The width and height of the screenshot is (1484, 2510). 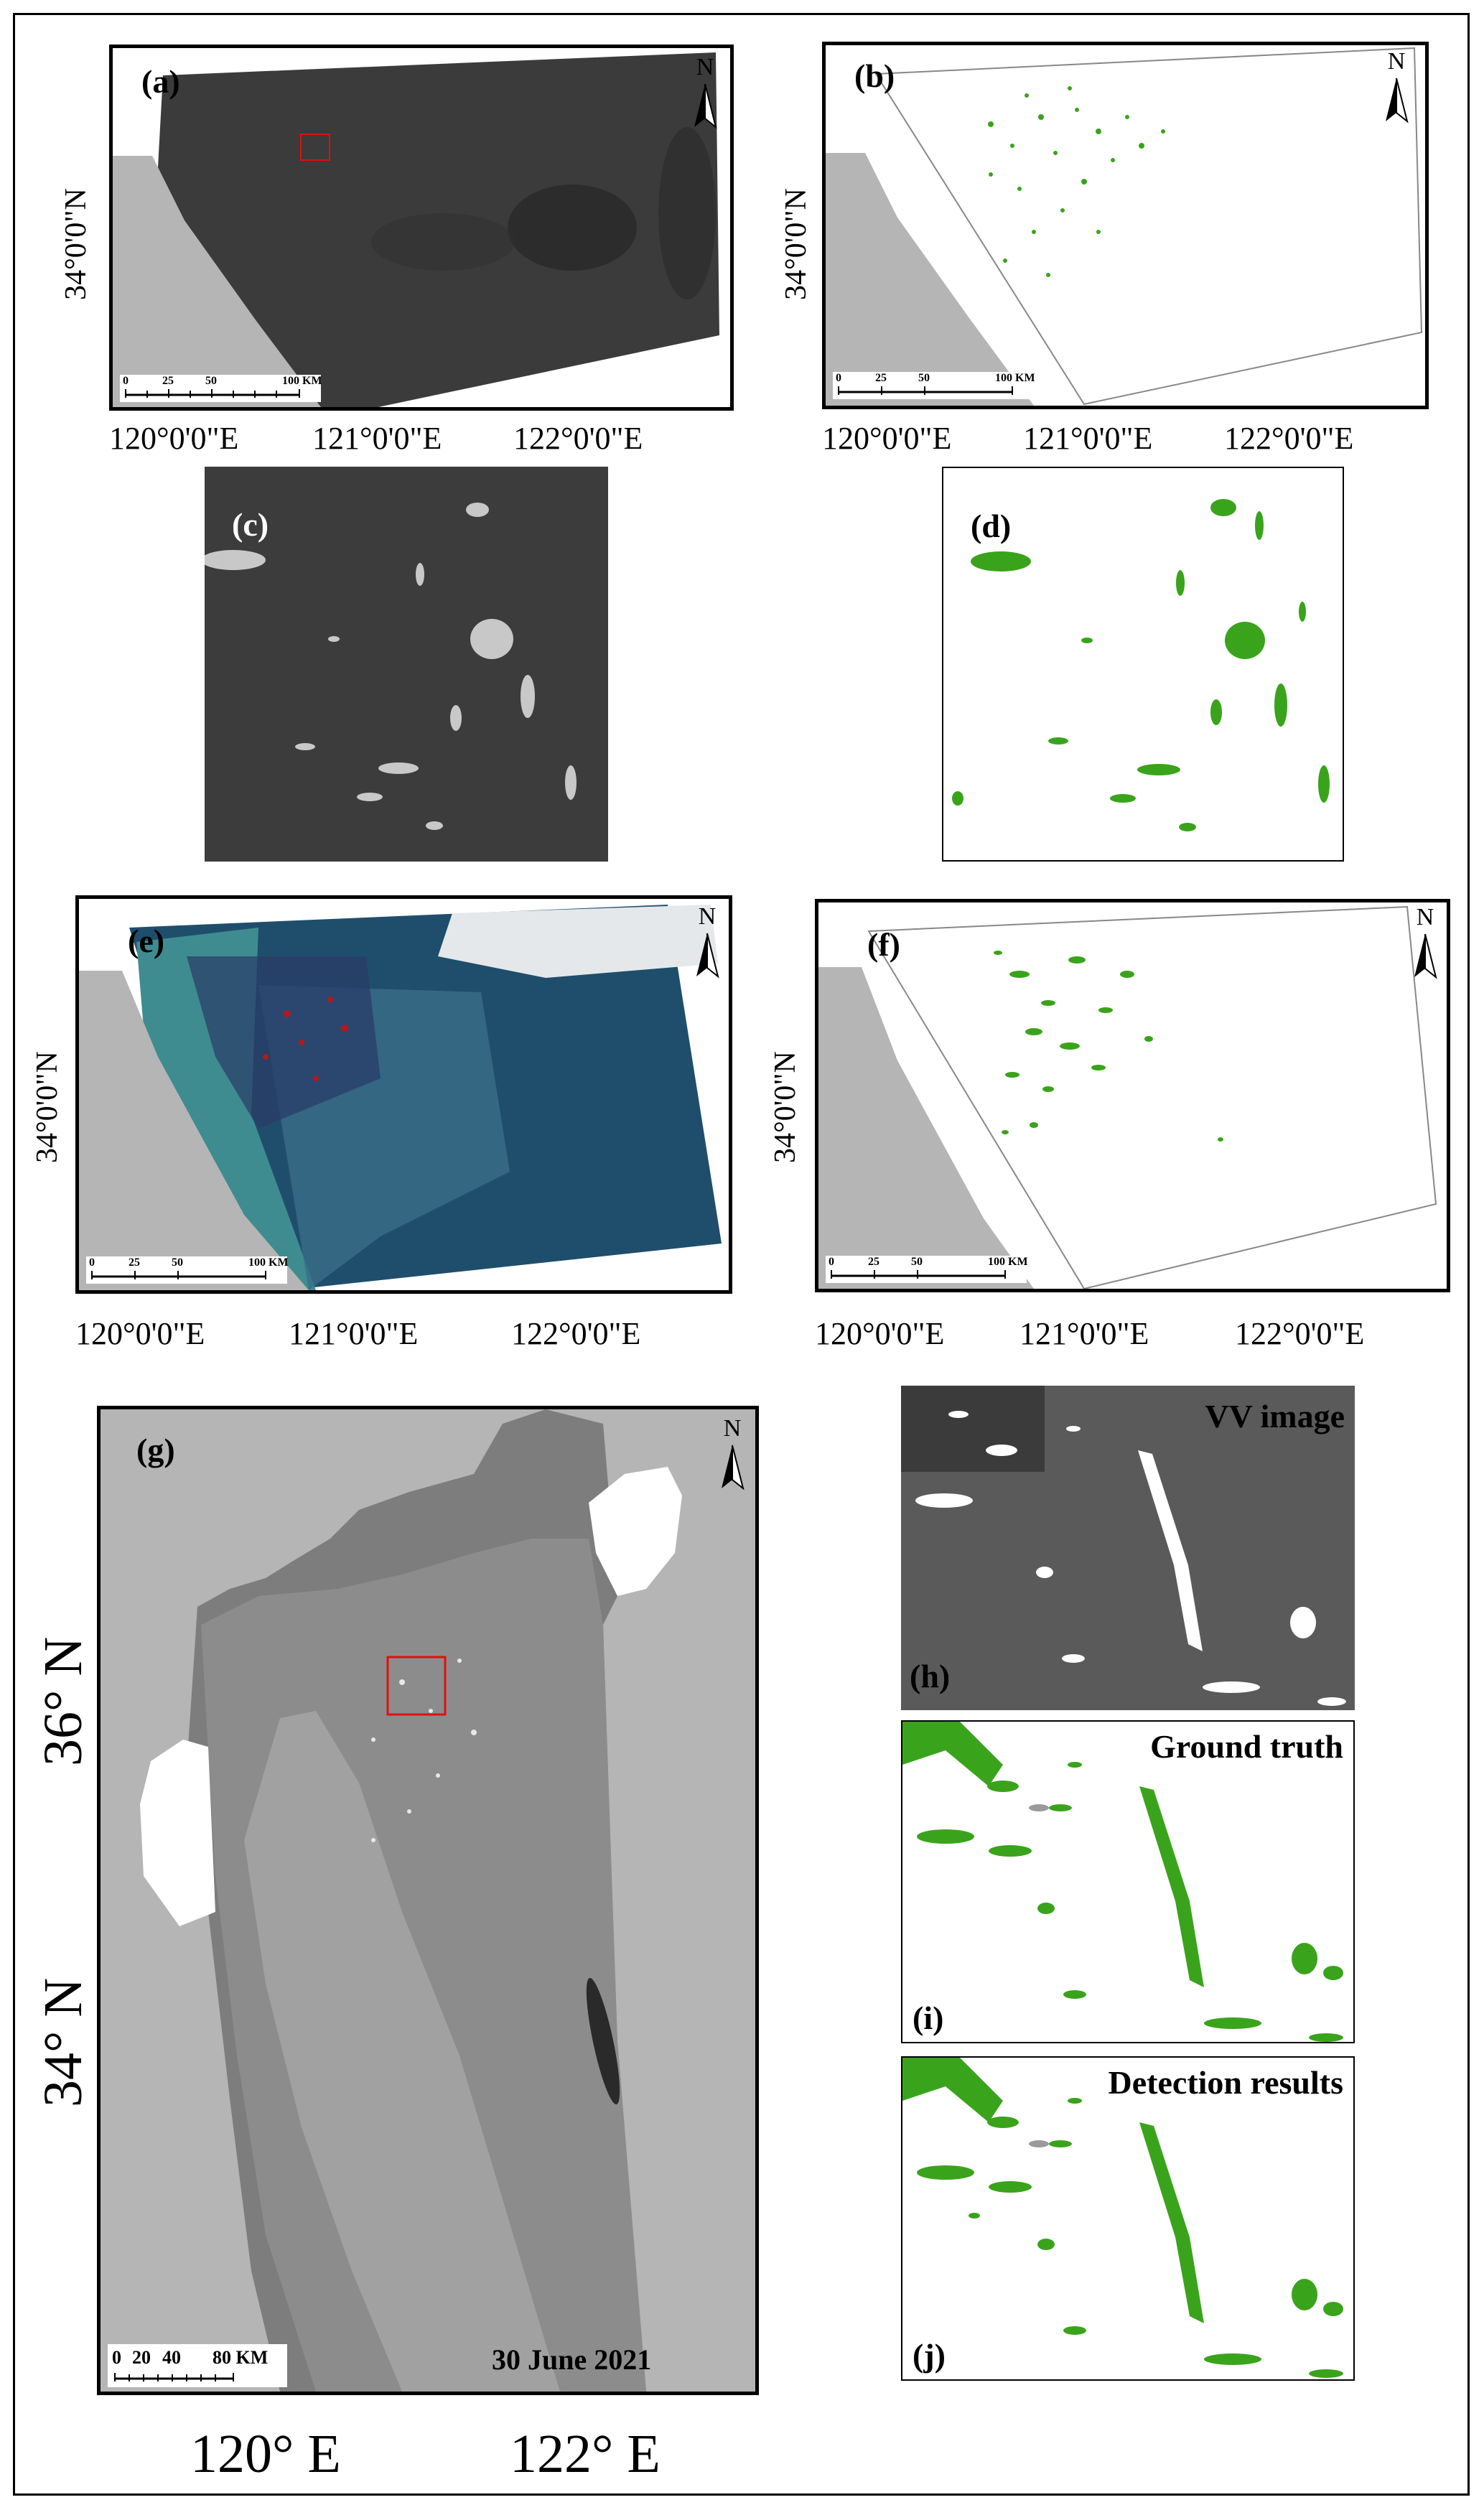 I want to click on panel-g-label: (g), so click(x=155, y=1450).